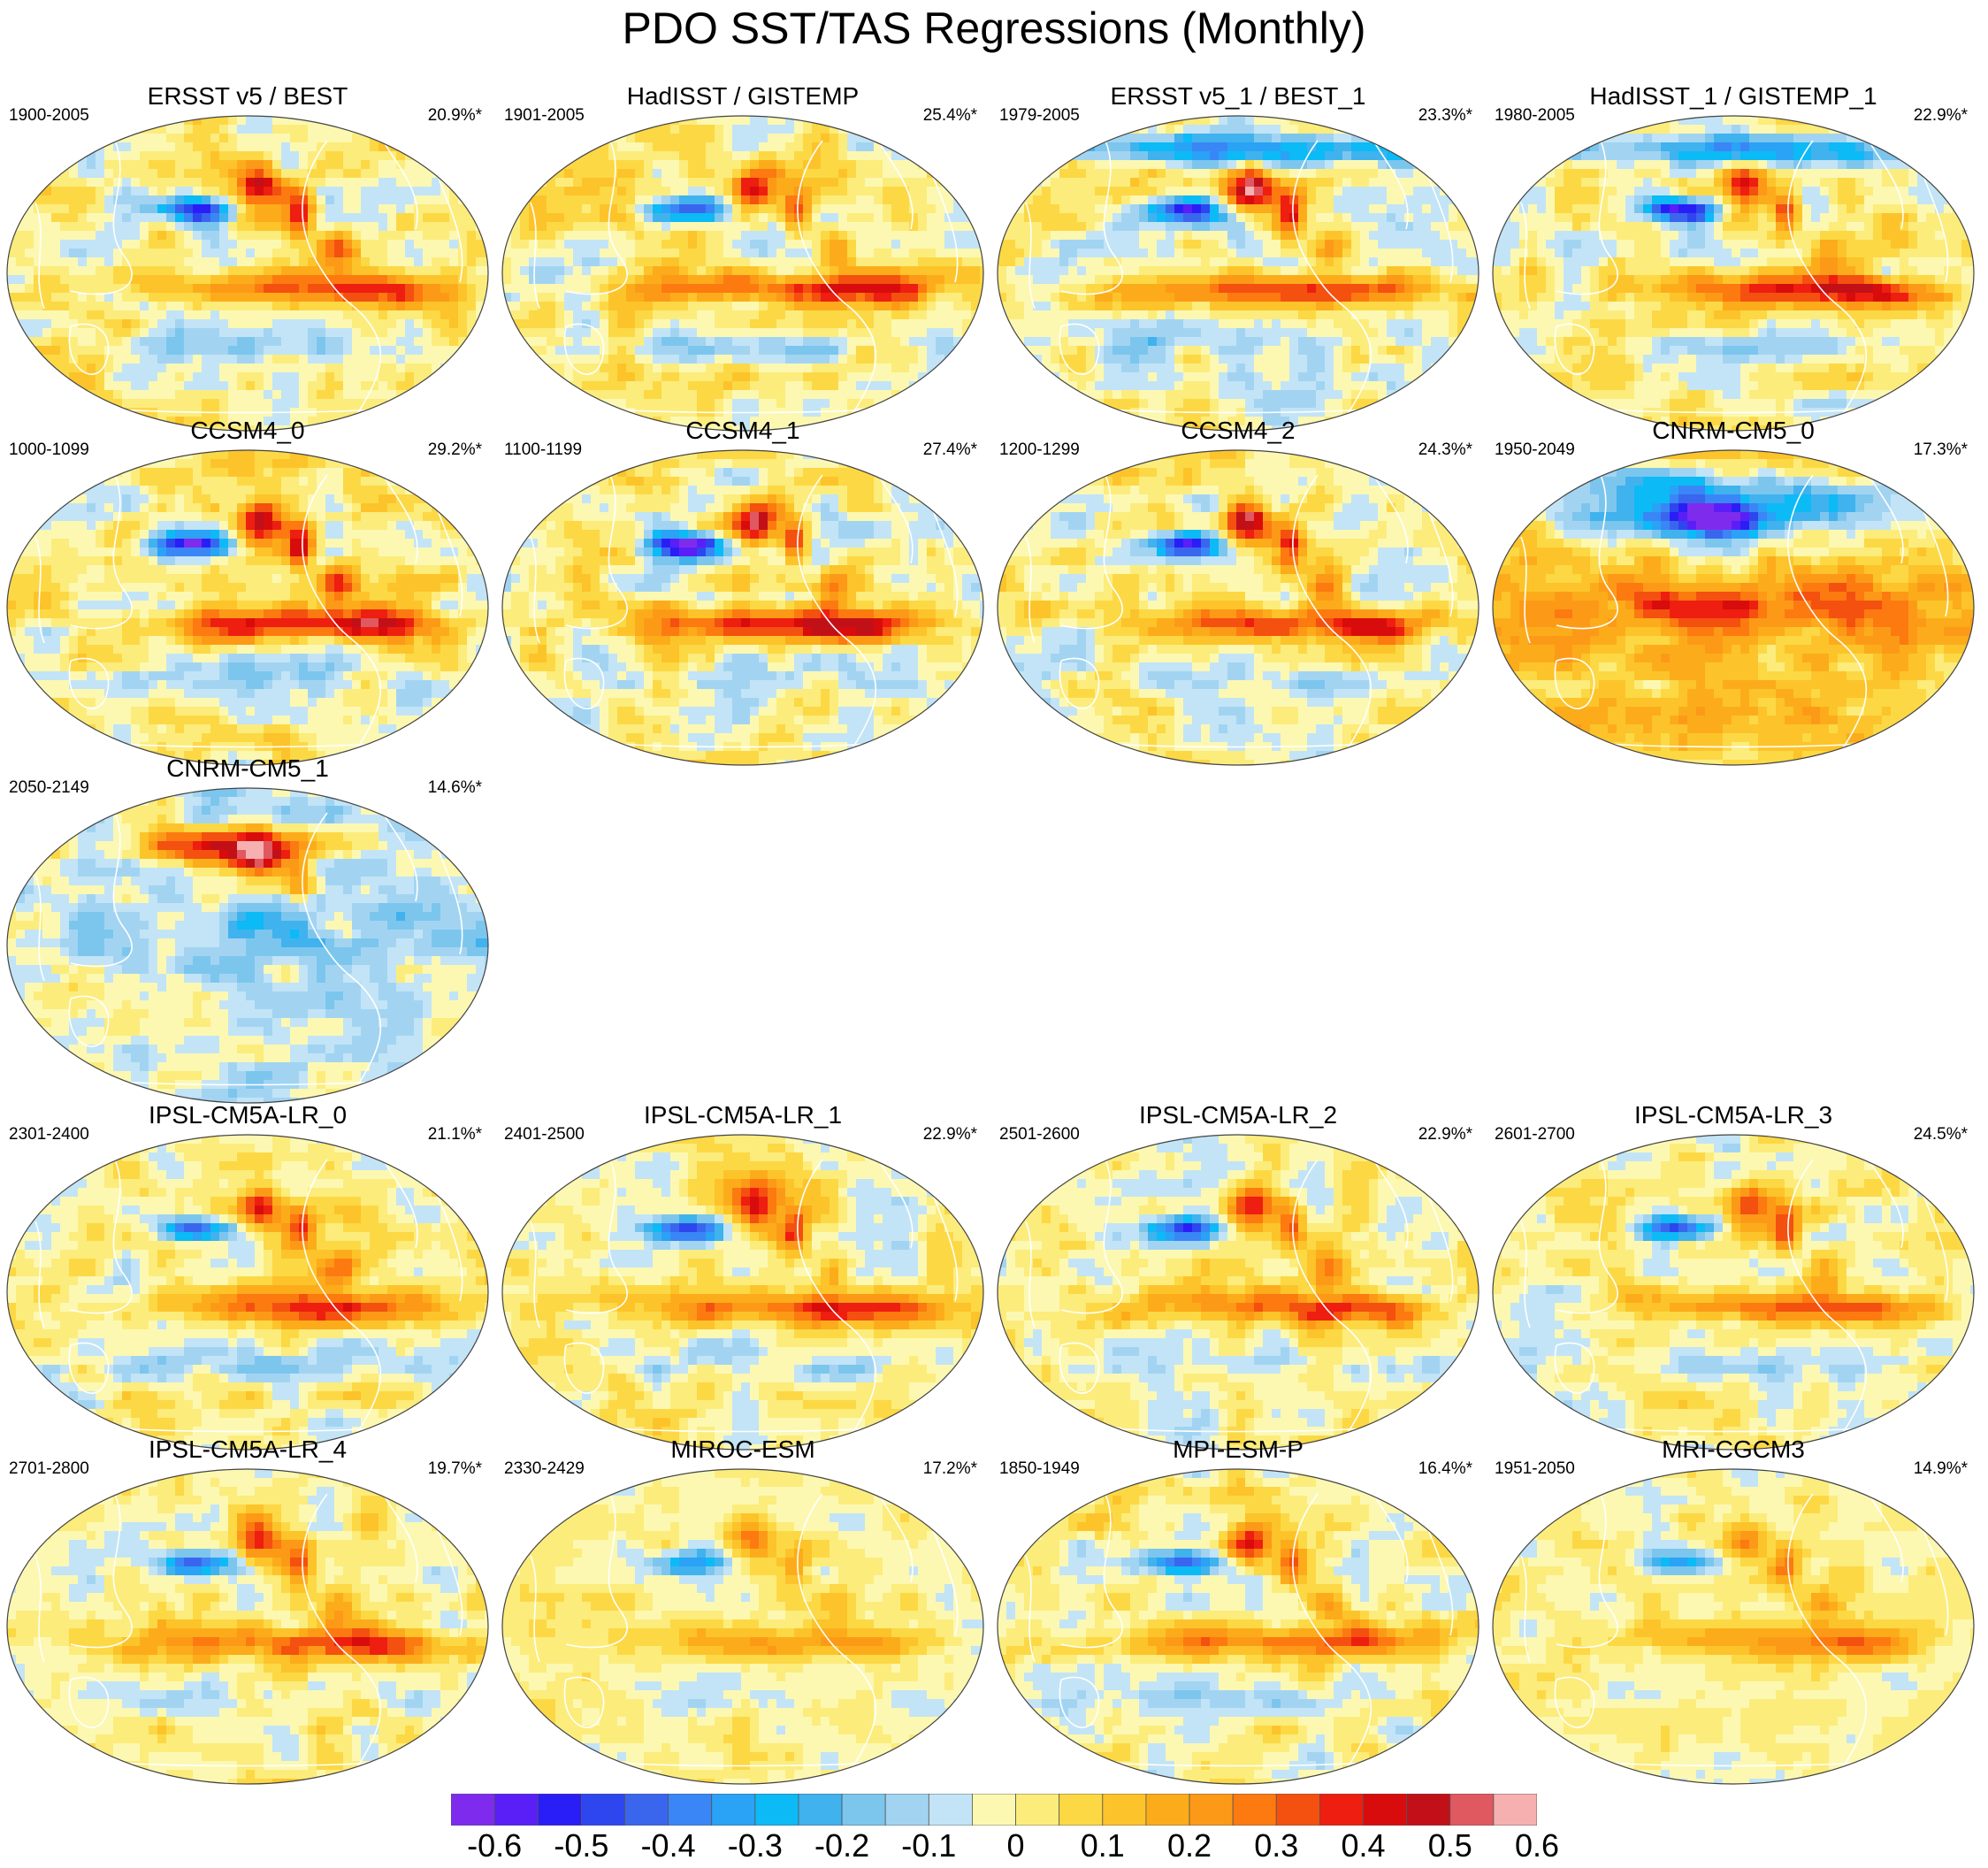 Image resolution: width=1988 pixels, height=1868 pixels. What do you see at coordinates (1238, 96) in the screenshot?
I see `panel-title: ERSST v5_1 / BEST_1` at bounding box center [1238, 96].